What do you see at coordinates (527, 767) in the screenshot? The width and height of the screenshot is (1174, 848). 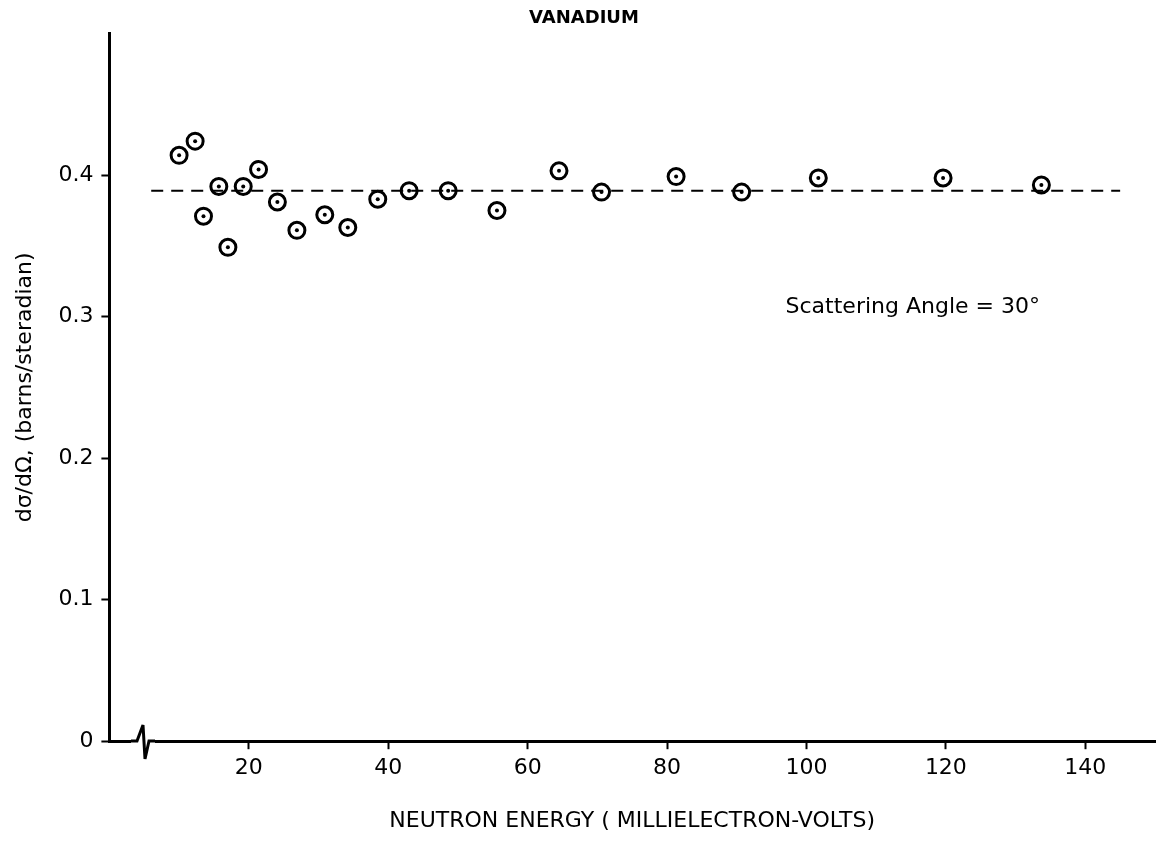 I see `x-tick-label: 60` at bounding box center [527, 767].